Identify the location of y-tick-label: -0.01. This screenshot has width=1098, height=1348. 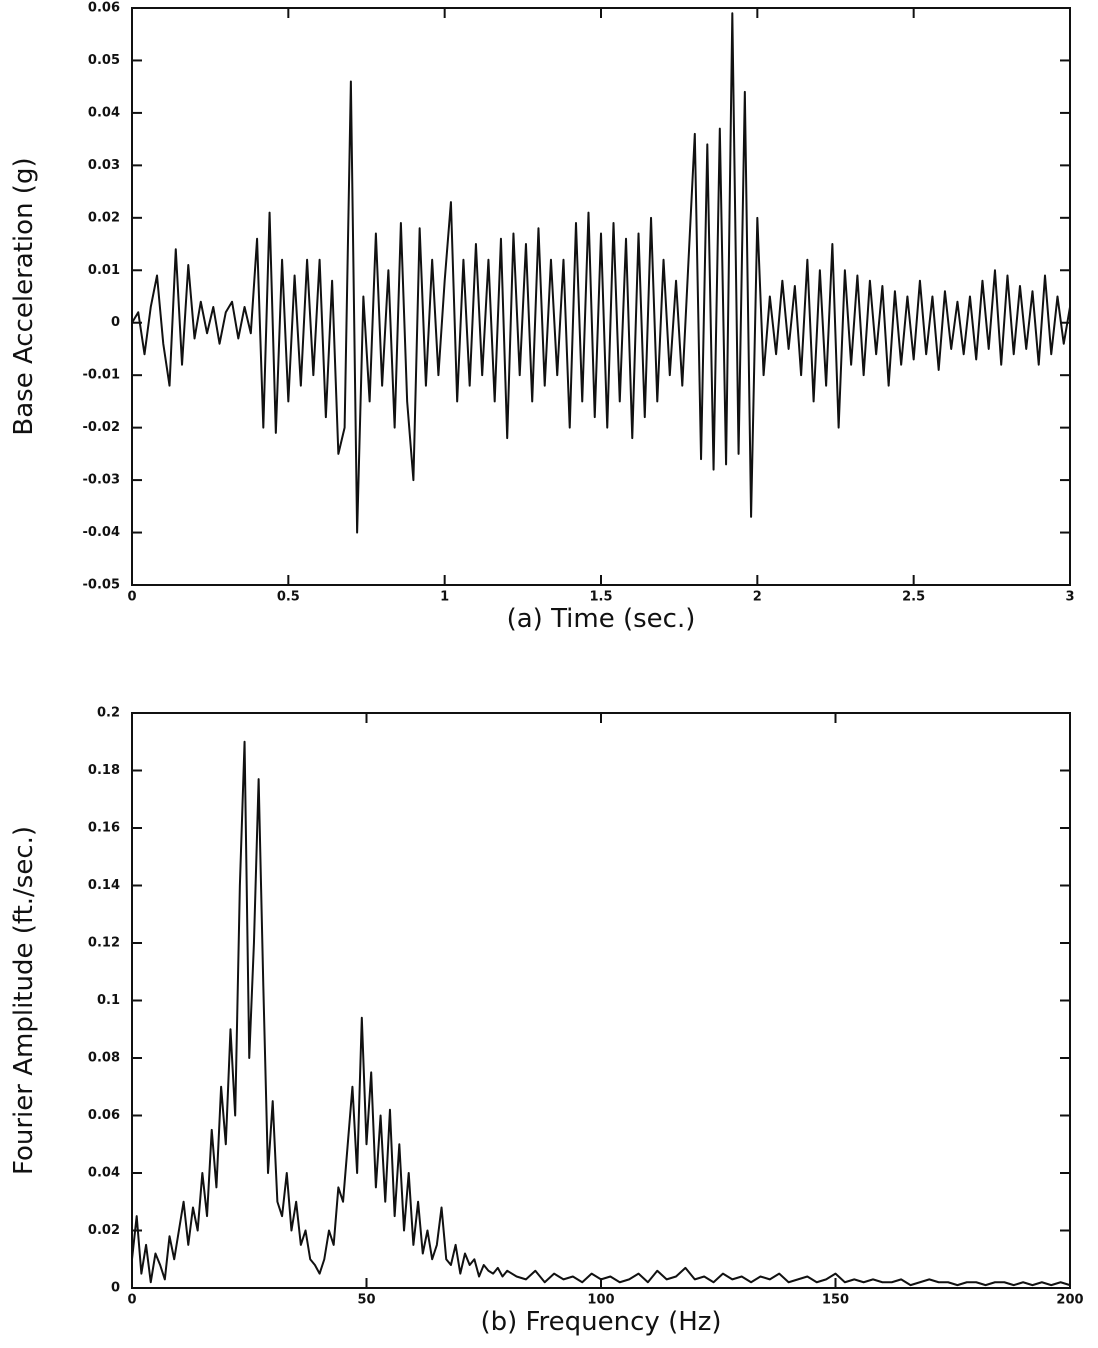
(101, 375).